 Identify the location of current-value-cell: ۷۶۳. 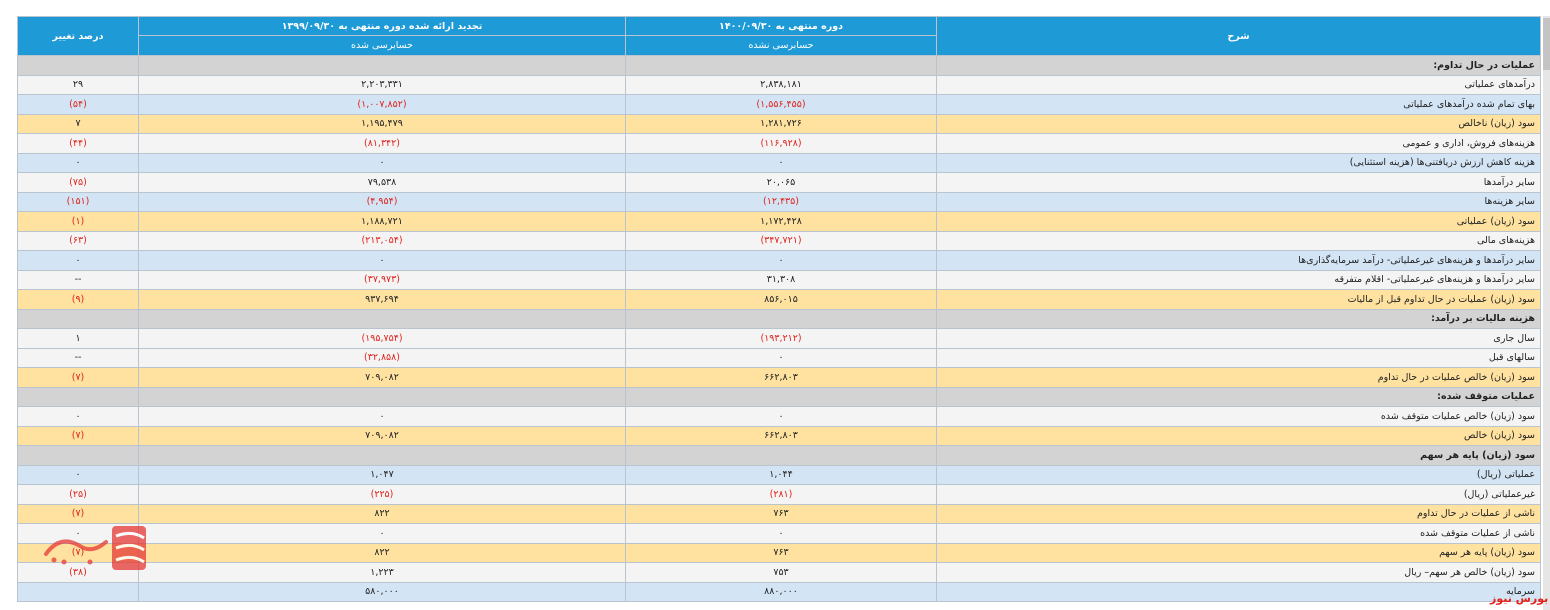
(781, 513).